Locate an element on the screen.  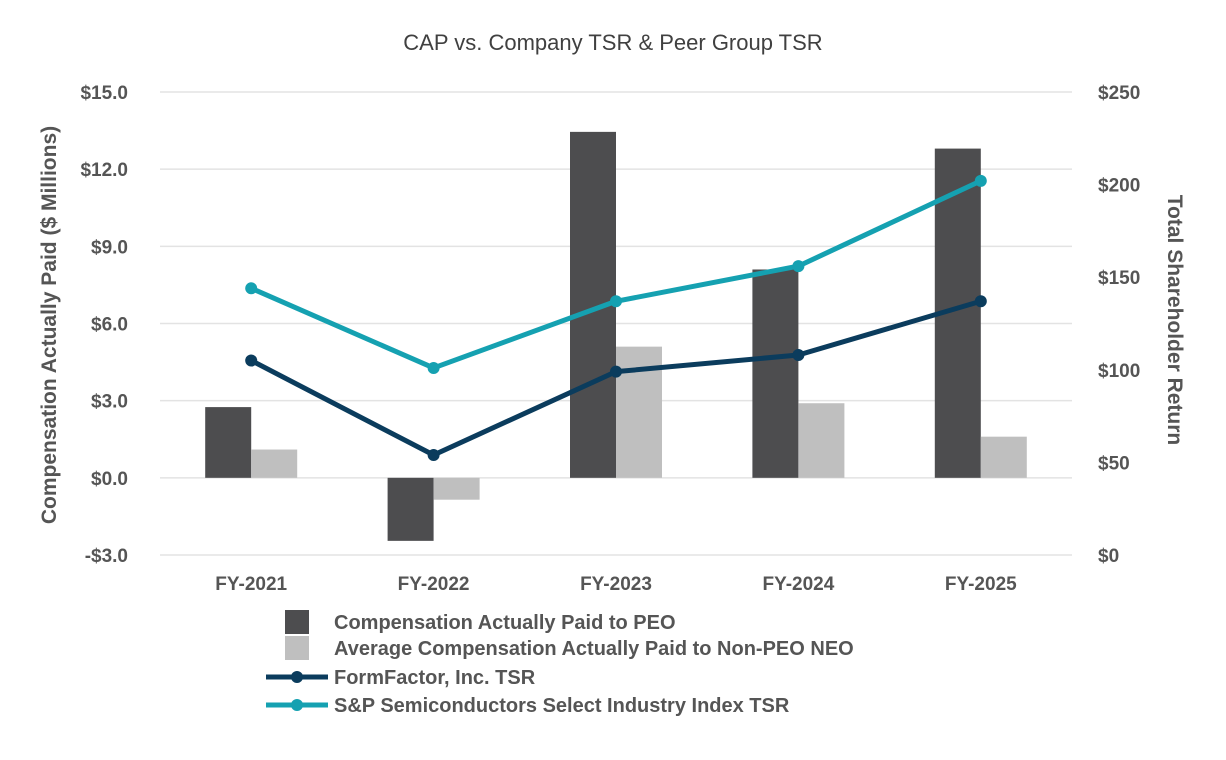
line-series is located at coordinates (616, 378).